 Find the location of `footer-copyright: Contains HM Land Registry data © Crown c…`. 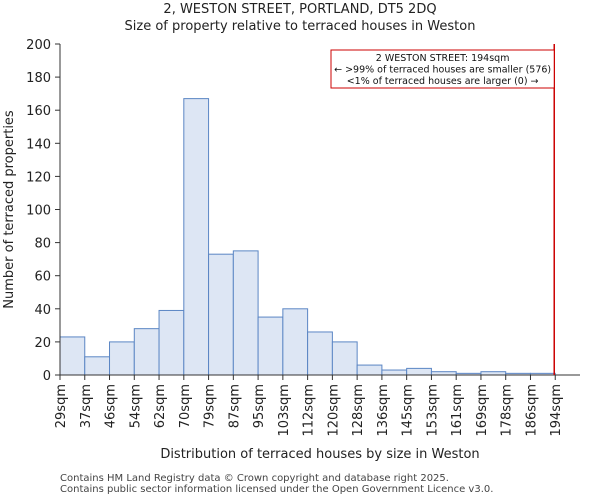

footer-copyright: Contains HM Land Registry data © Crown c… is located at coordinates (254, 478).